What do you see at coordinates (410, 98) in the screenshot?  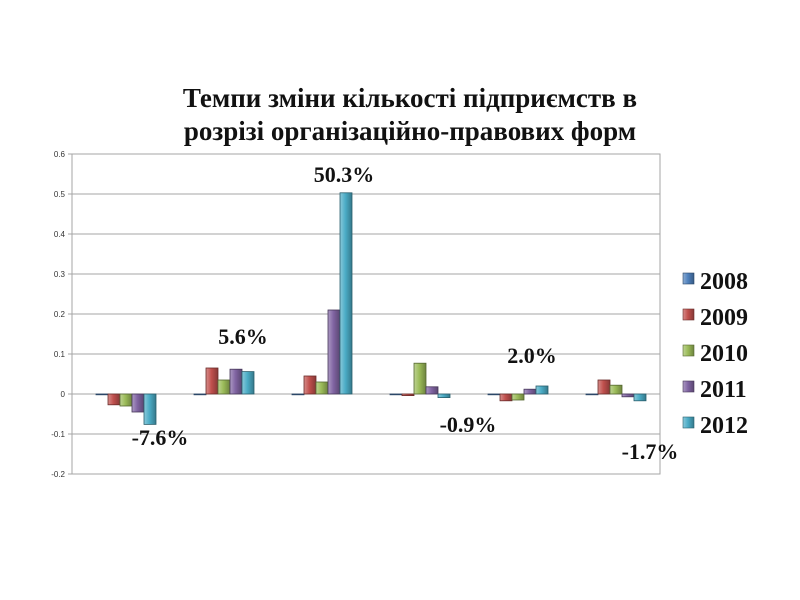 I see `chart-title-line-1: Темпи зміни кількості підприємств в` at bounding box center [410, 98].